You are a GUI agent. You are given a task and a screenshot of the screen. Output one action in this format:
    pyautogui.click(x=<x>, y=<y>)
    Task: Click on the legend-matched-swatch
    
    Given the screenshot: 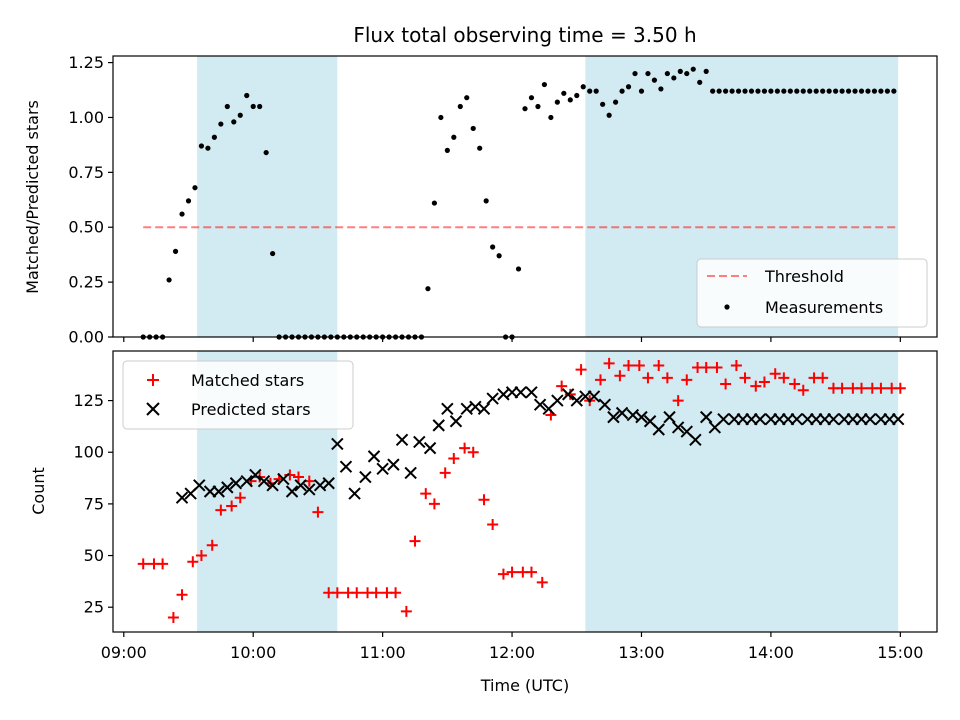 What is the action you would take?
    pyautogui.click(x=153, y=380)
    